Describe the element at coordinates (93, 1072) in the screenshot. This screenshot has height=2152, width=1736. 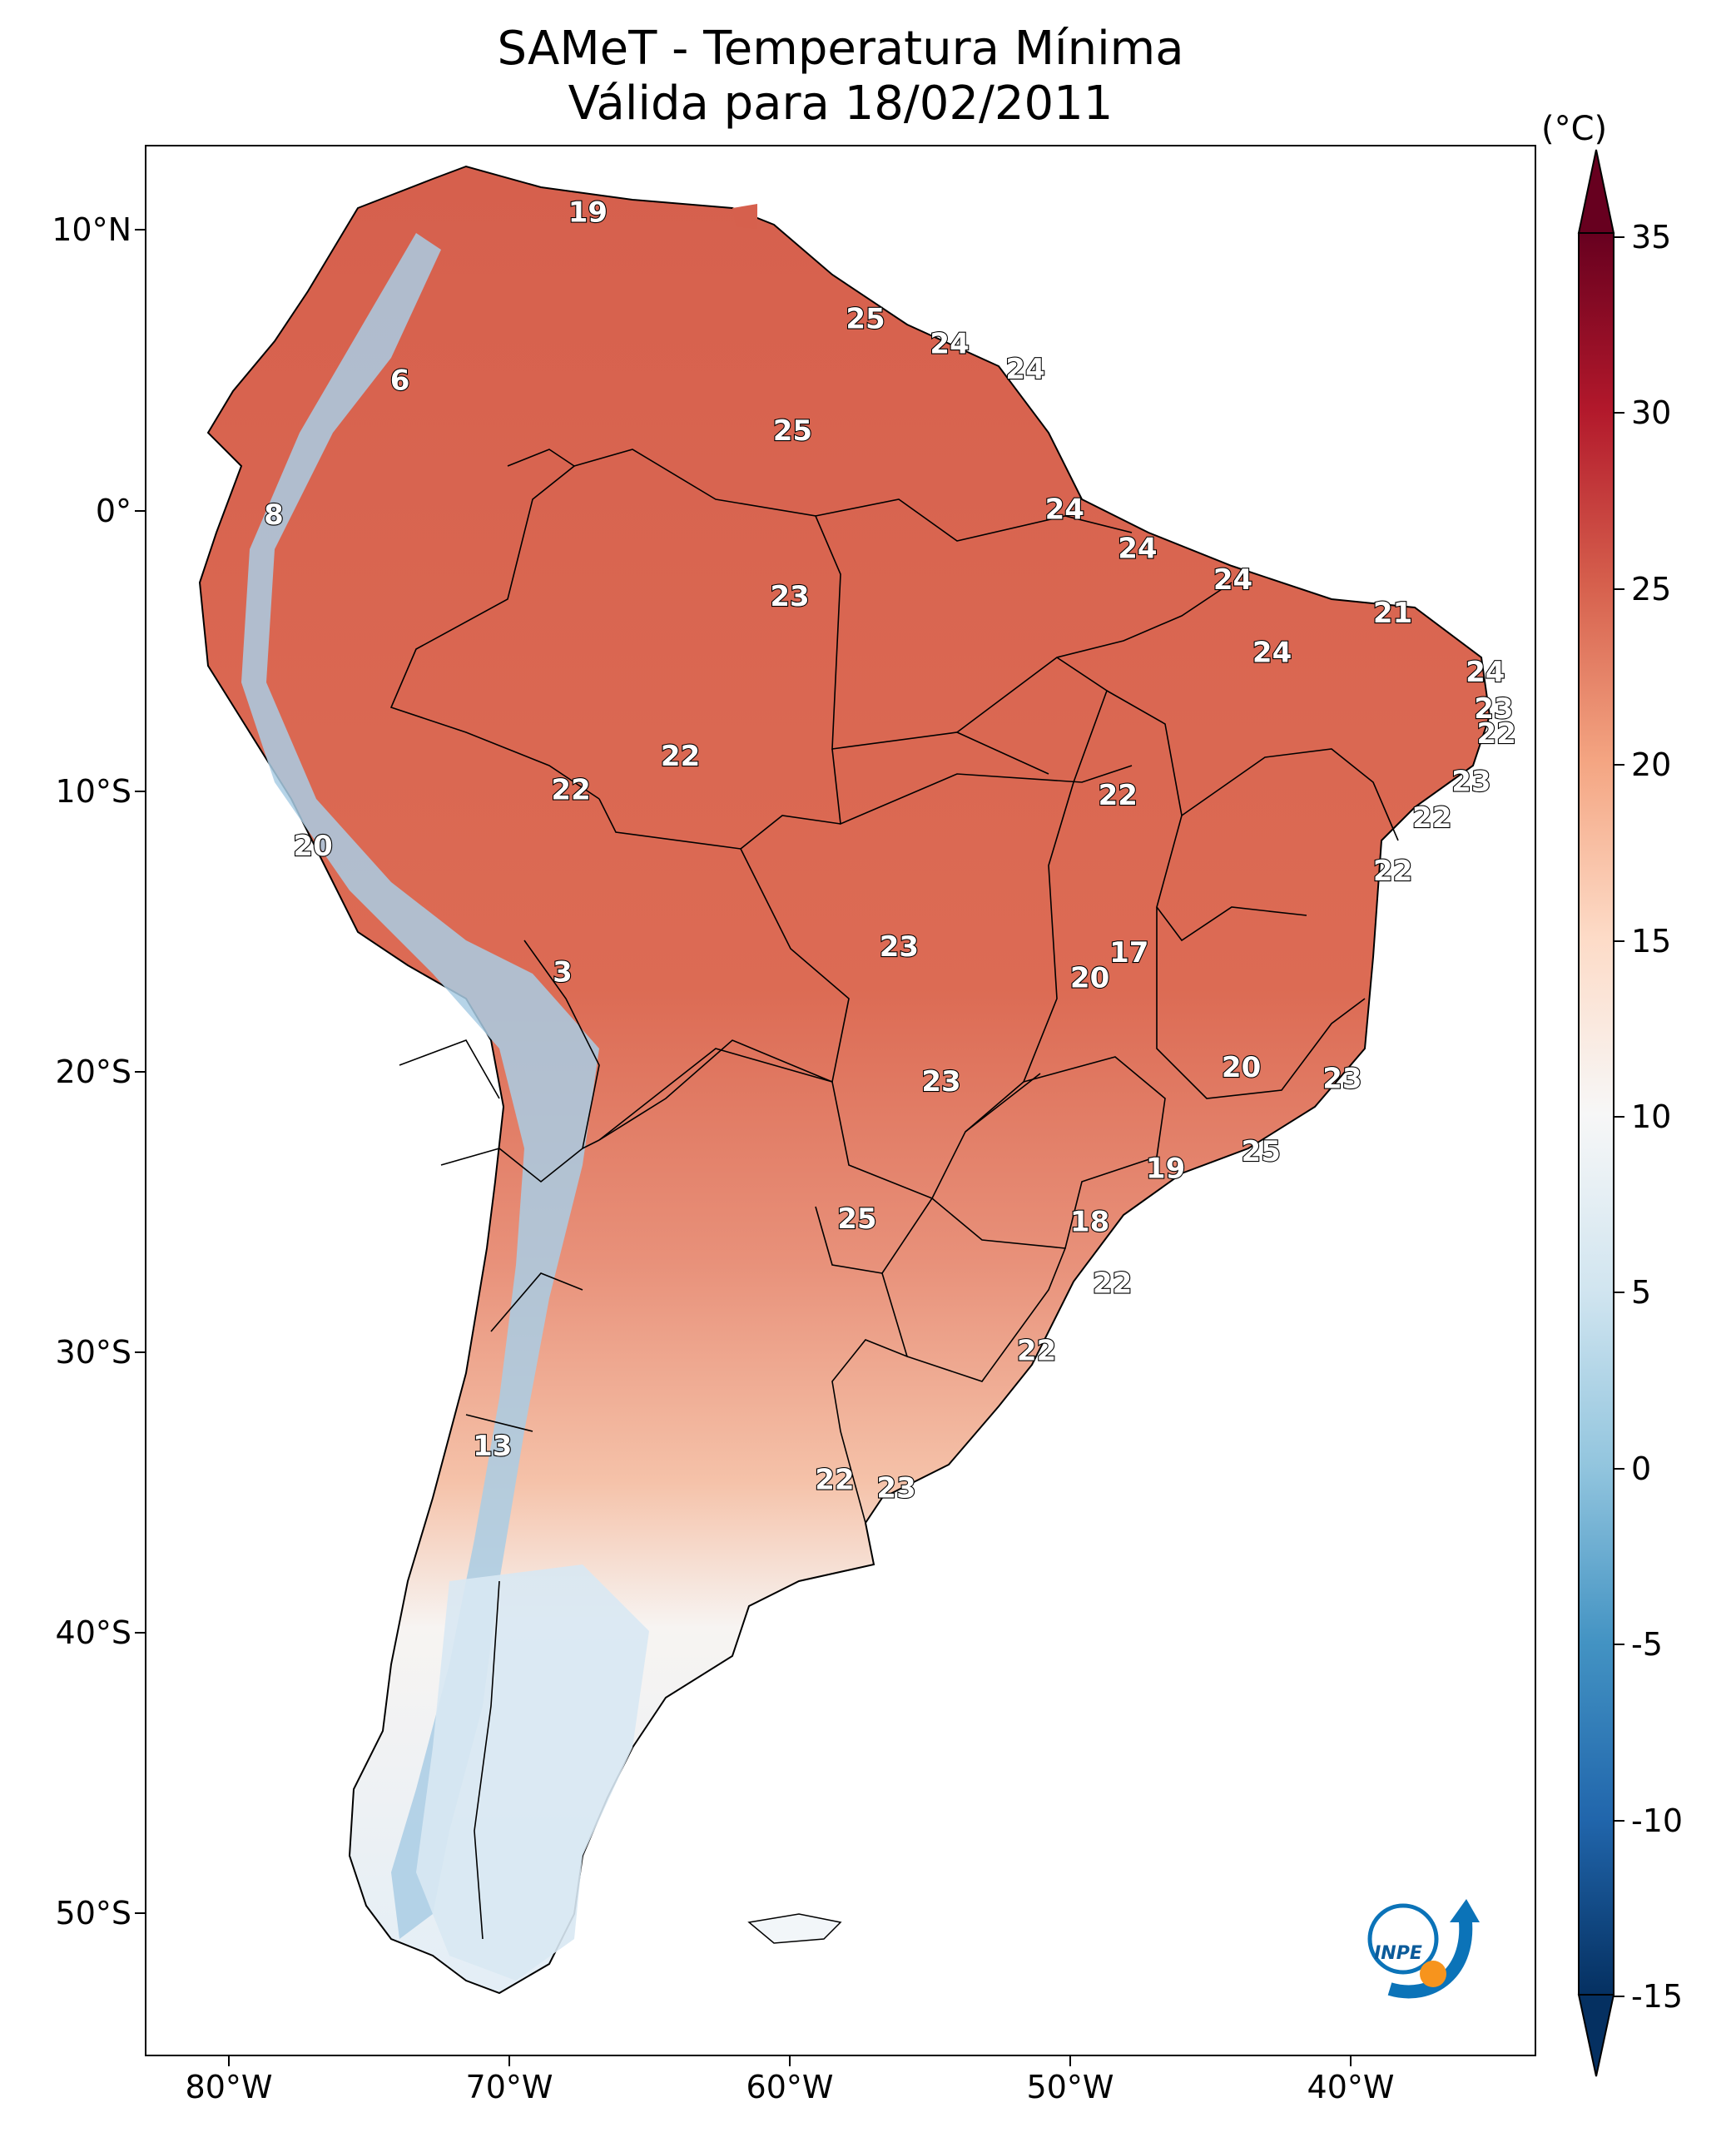
I see `lat-label-20s: 20°S` at that location.